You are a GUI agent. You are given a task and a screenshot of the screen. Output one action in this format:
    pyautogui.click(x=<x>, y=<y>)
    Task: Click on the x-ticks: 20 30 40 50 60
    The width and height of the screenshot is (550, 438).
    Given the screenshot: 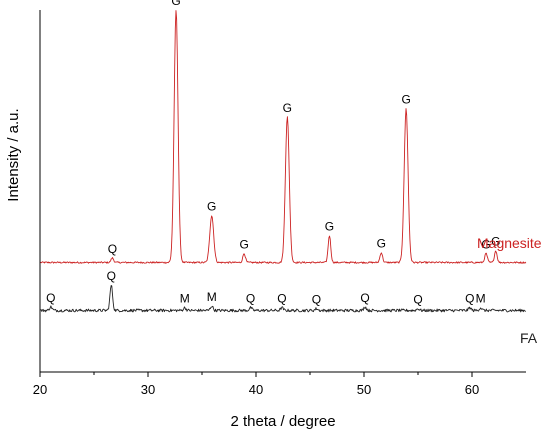 What is the action you would take?
    pyautogui.click(x=256, y=384)
    